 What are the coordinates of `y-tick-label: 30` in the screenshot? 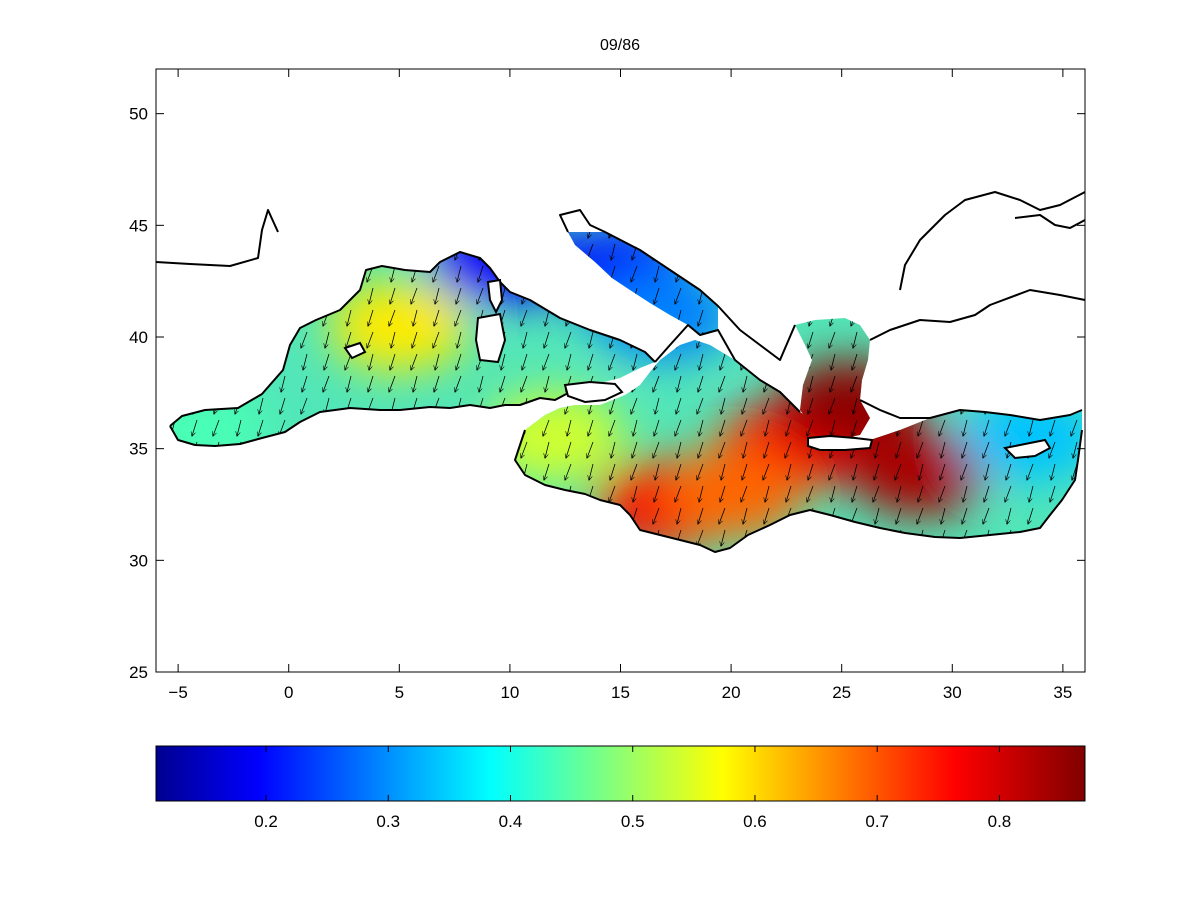 It's located at (138, 560).